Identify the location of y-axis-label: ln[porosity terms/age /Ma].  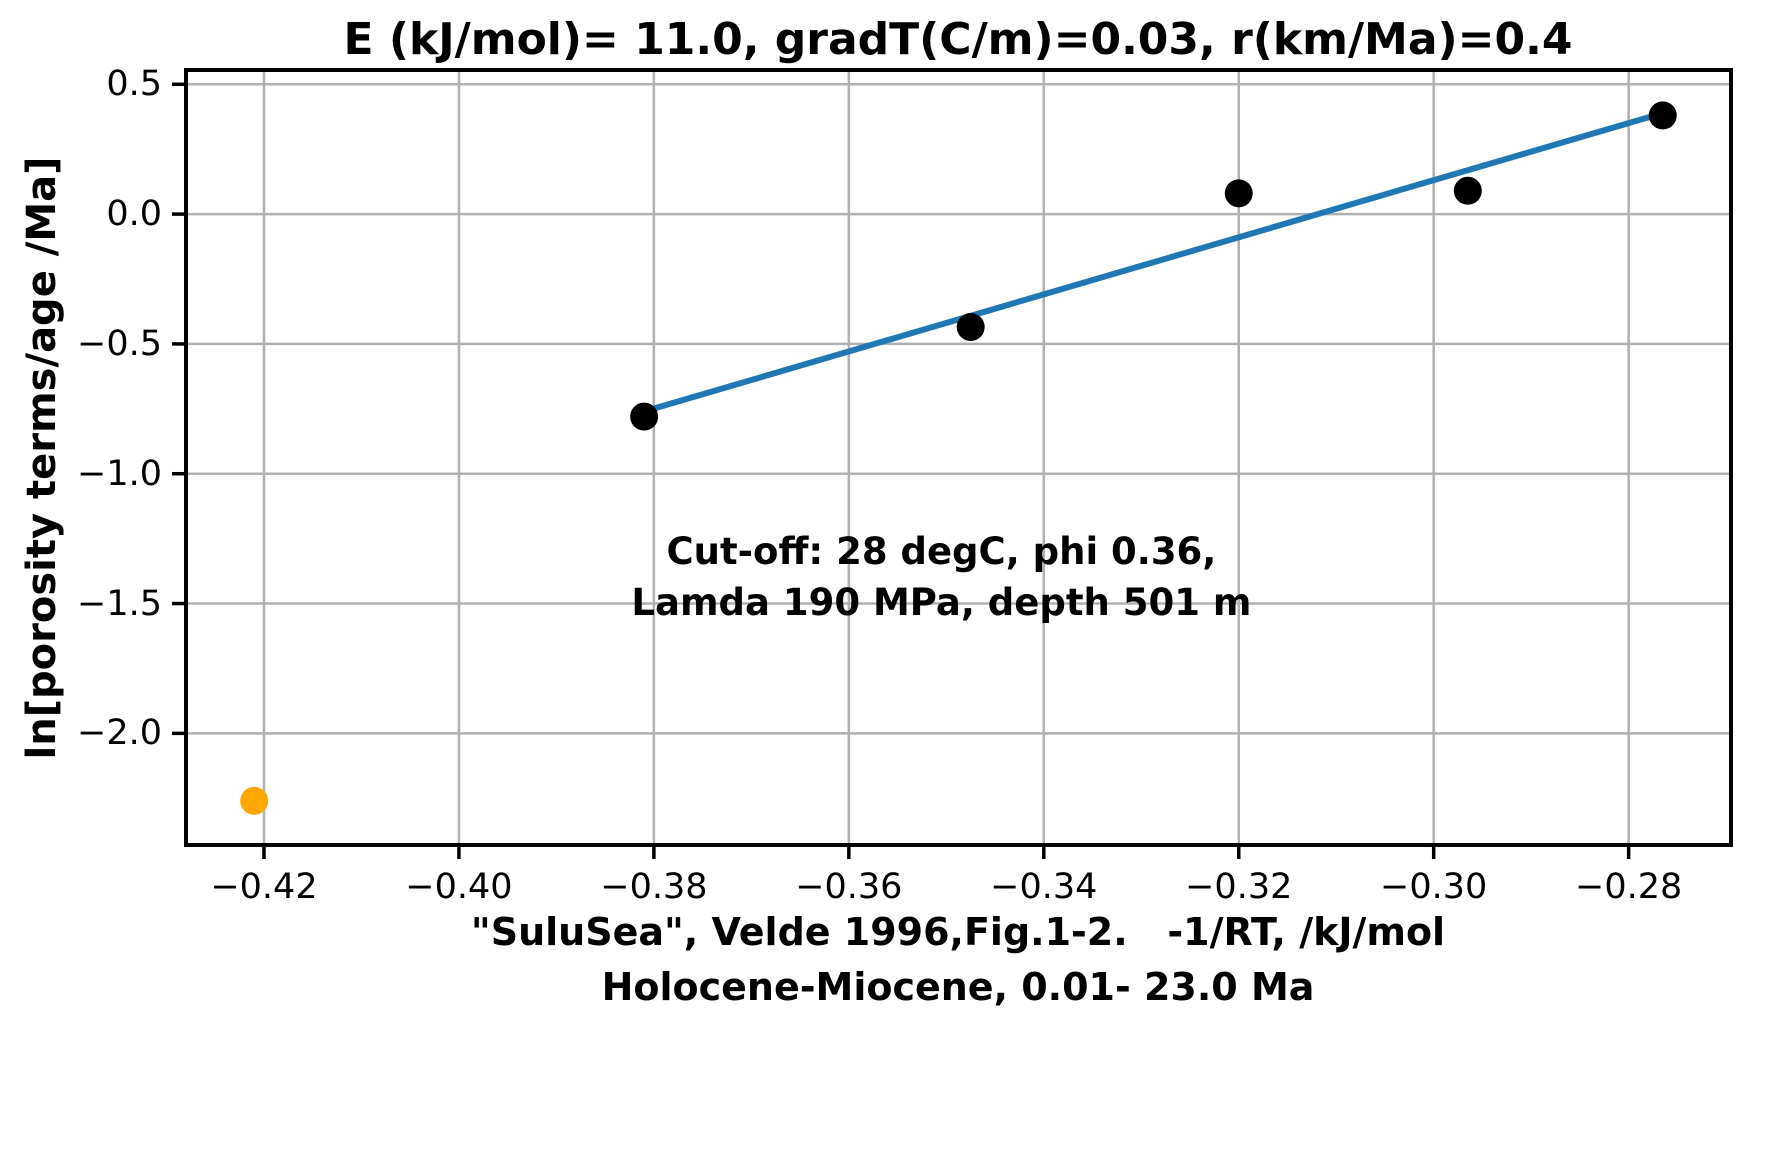
(42, 458).